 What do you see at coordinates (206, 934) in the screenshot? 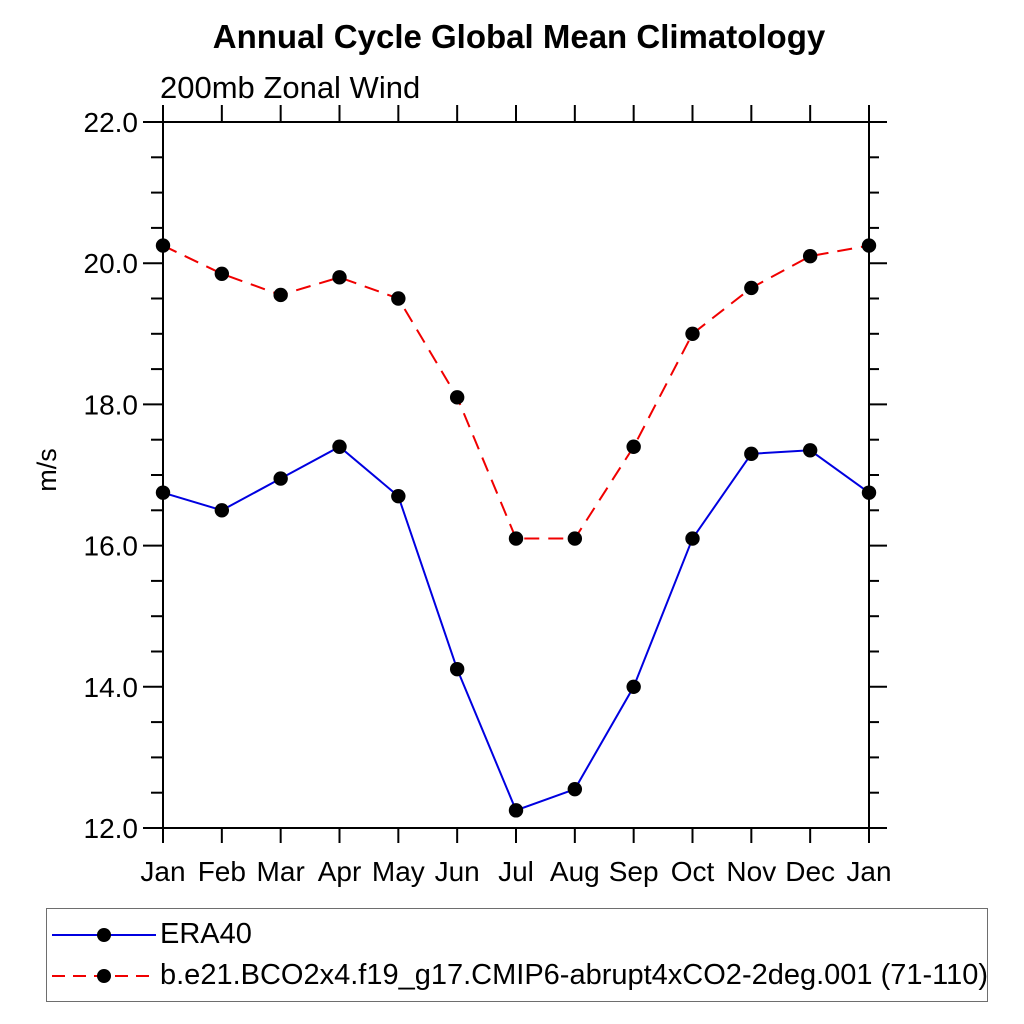
I see `legend-label: ERA40` at bounding box center [206, 934].